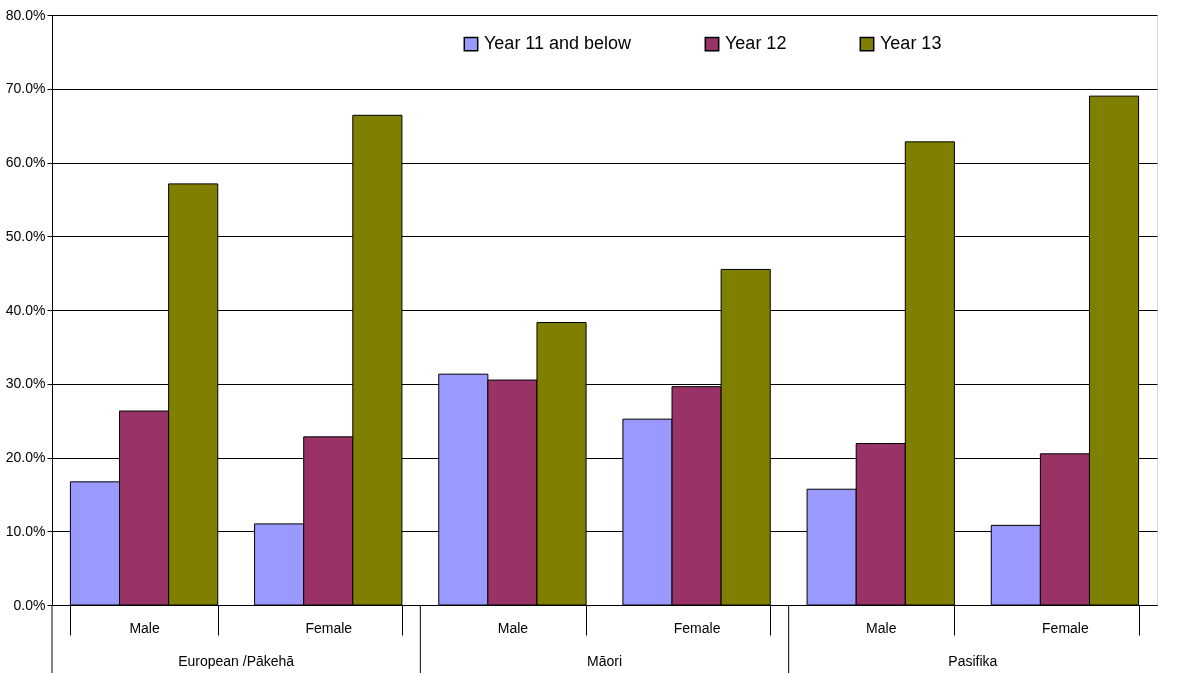 This screenshot has width=1185, height=673. Describe the element at coordinates (911, 43) in the screenshot. I see `legend-label: Year 13` at that location.